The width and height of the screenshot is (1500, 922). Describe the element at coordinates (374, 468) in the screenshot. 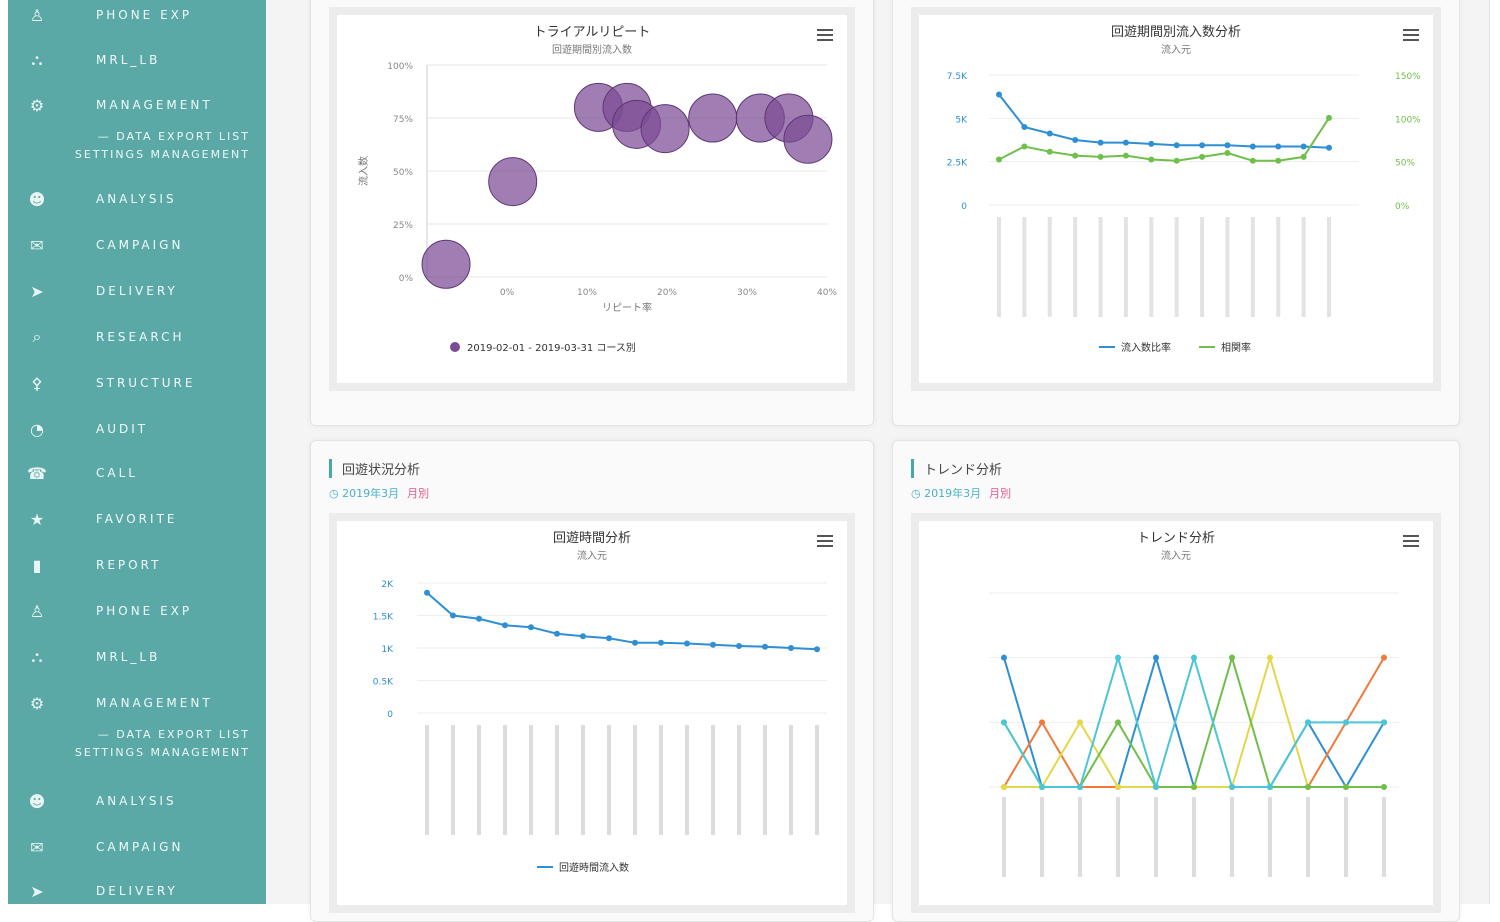

I see `panel-title: 回遊状況分析` at that location.